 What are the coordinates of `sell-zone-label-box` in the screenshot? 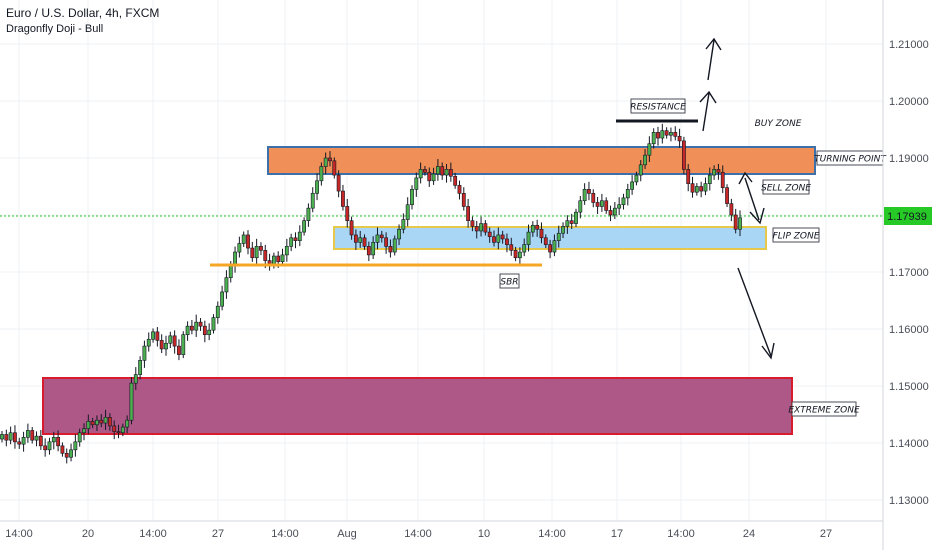 It's located at (786, 187).